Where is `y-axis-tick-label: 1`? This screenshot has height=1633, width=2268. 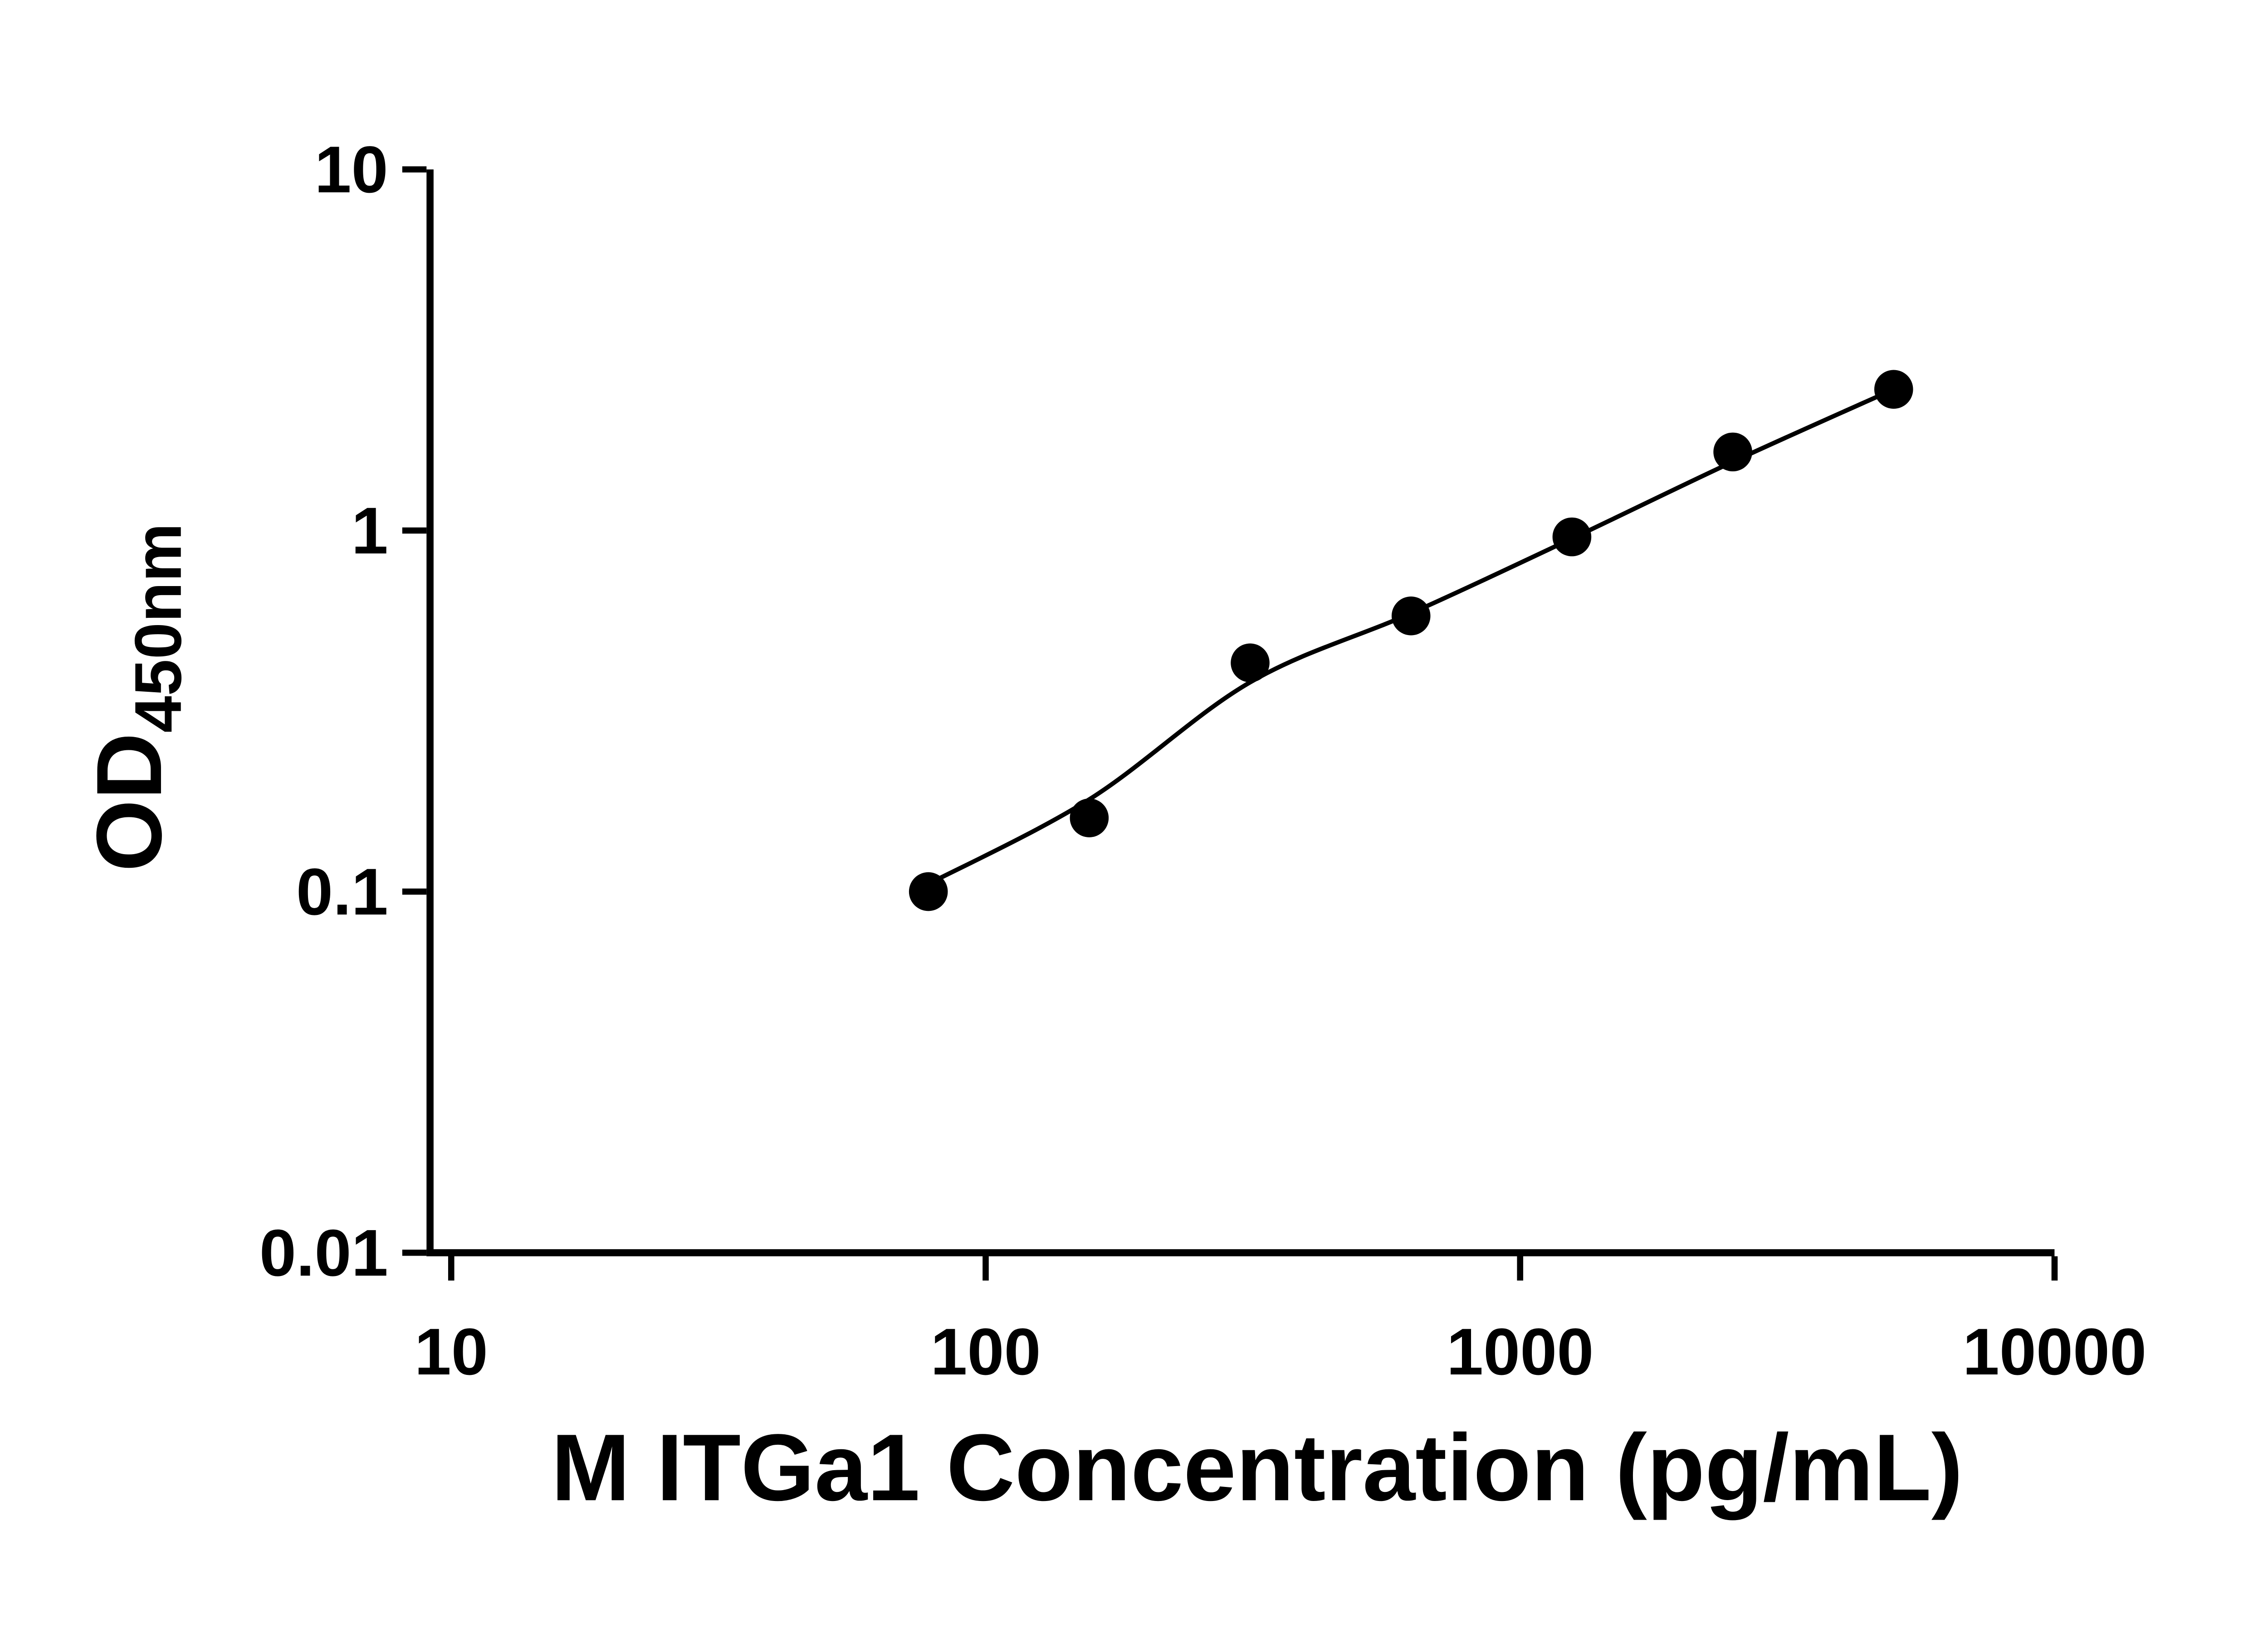 y-axis-tick-label: 1 is located at coordinates (370, 530).